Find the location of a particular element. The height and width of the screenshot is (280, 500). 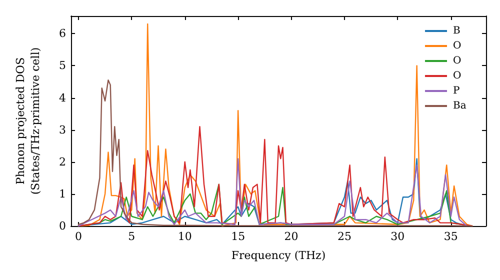

legend-label: Ba is located at coordinates (459, 106).